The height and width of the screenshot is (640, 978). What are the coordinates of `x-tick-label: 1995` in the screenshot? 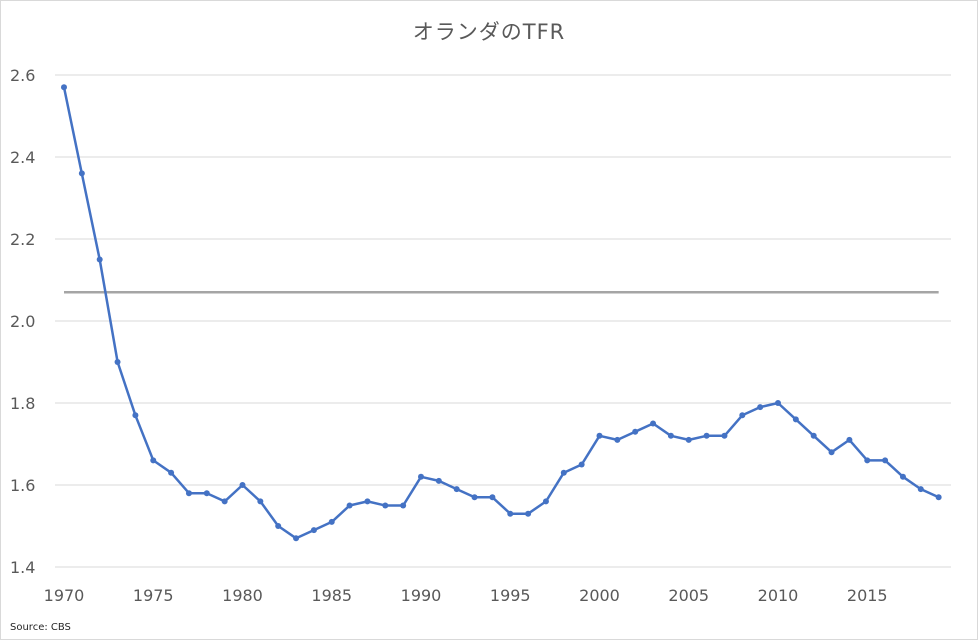 It's located at (510, 595).